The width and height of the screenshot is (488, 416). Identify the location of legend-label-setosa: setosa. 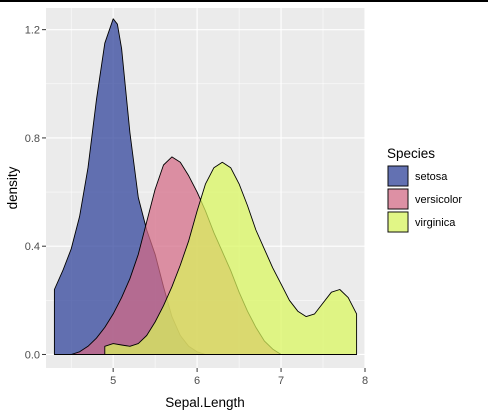
(431, 177).